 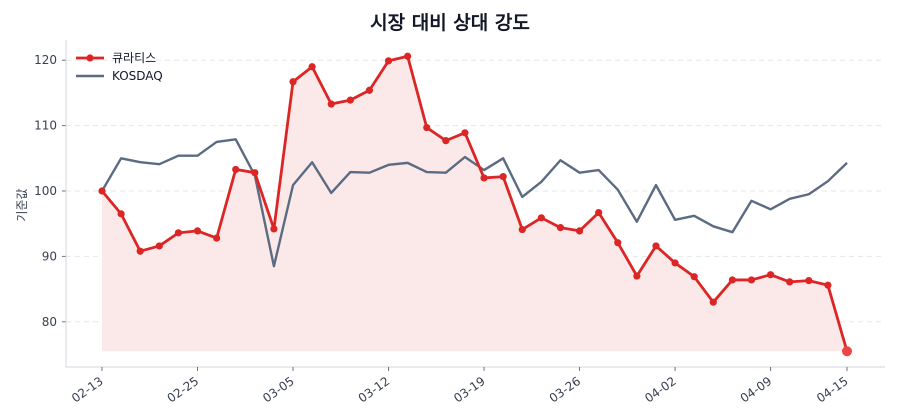 What do you see at coordinates (137, 76) in the screenshot?
I see `legend-label-kosdaq: KOSDAQ` at bounding box center [137, 76].